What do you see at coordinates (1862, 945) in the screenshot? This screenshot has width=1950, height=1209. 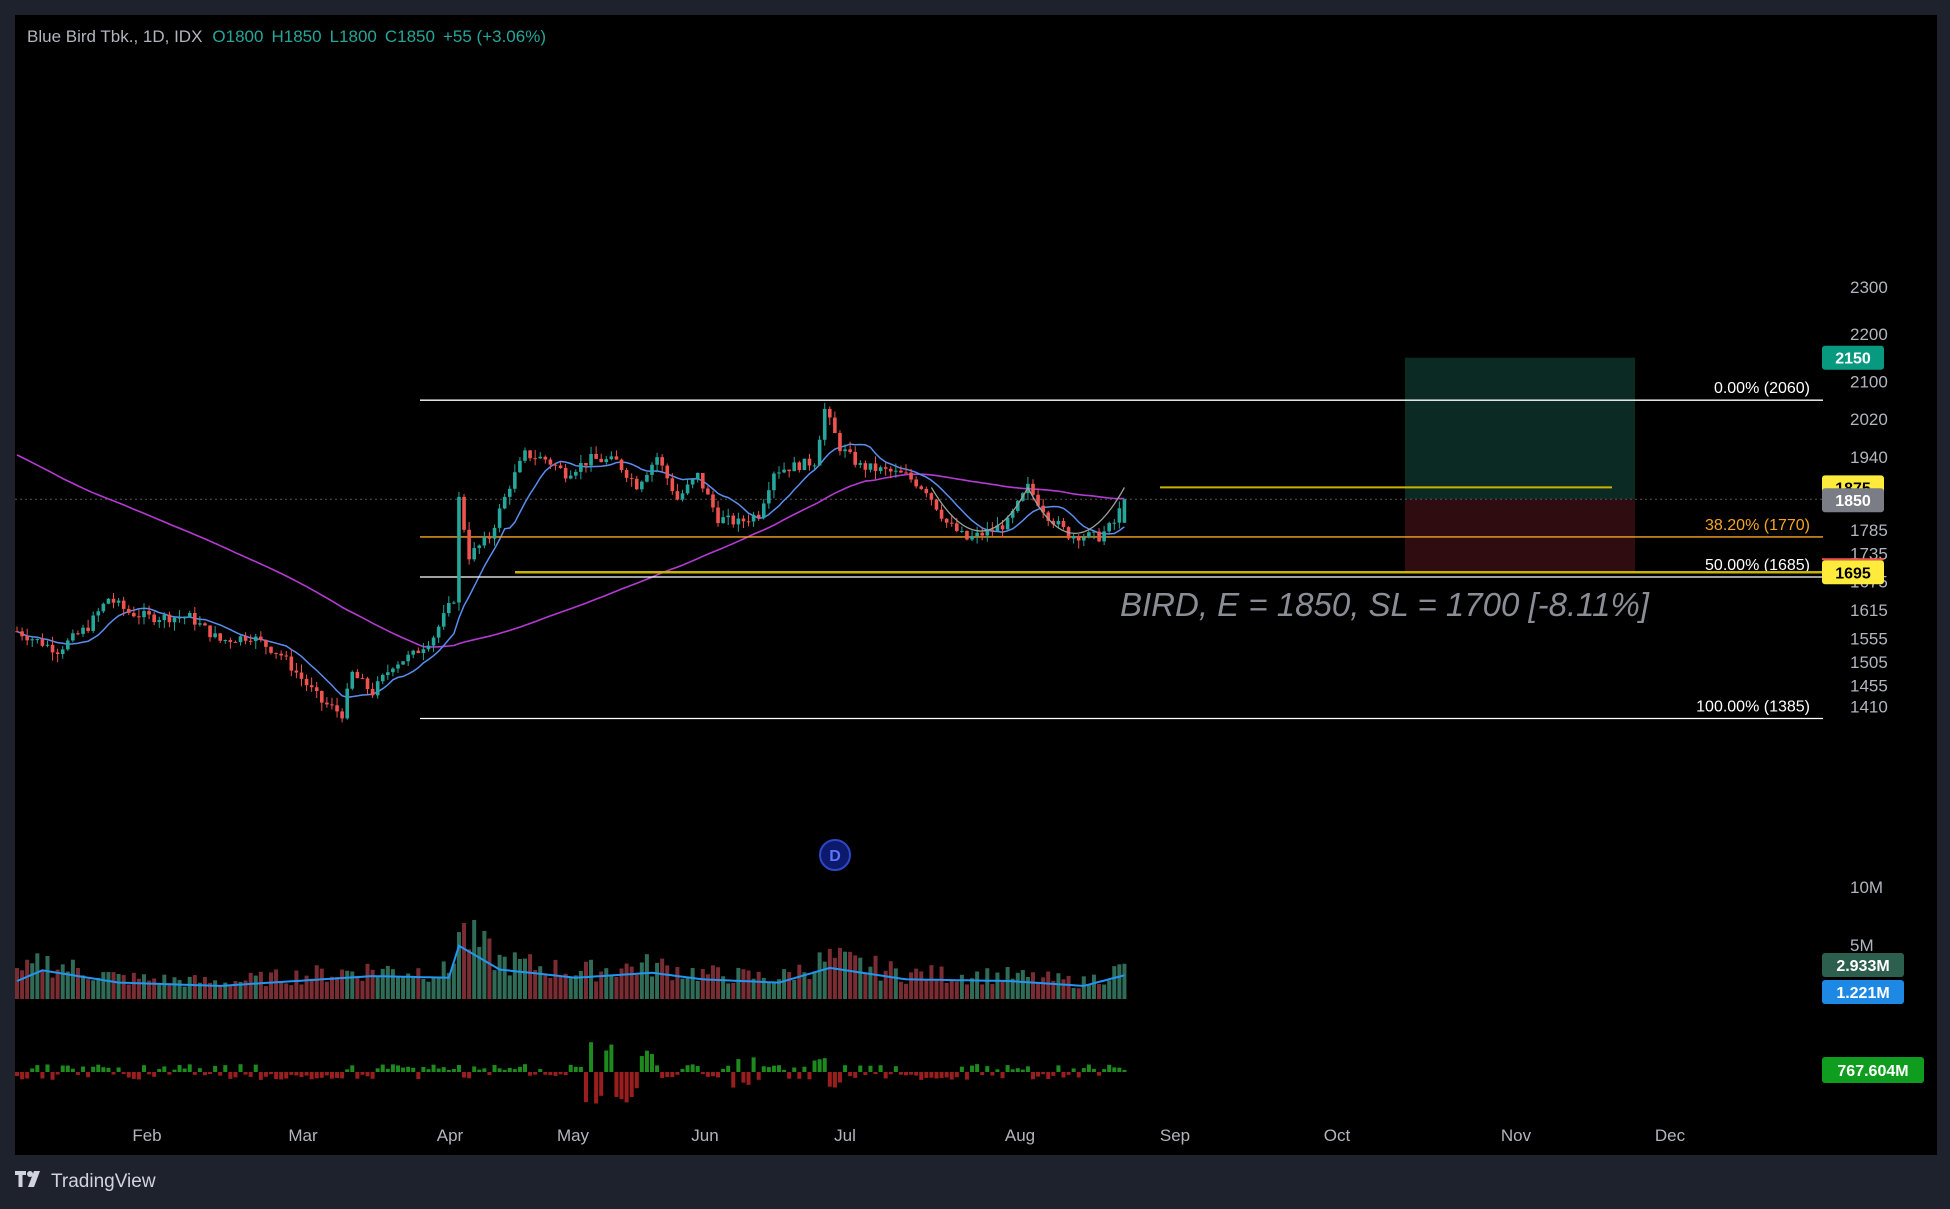 I see `volume-axis-tick: 5M` at bounding box center [1862, 945].